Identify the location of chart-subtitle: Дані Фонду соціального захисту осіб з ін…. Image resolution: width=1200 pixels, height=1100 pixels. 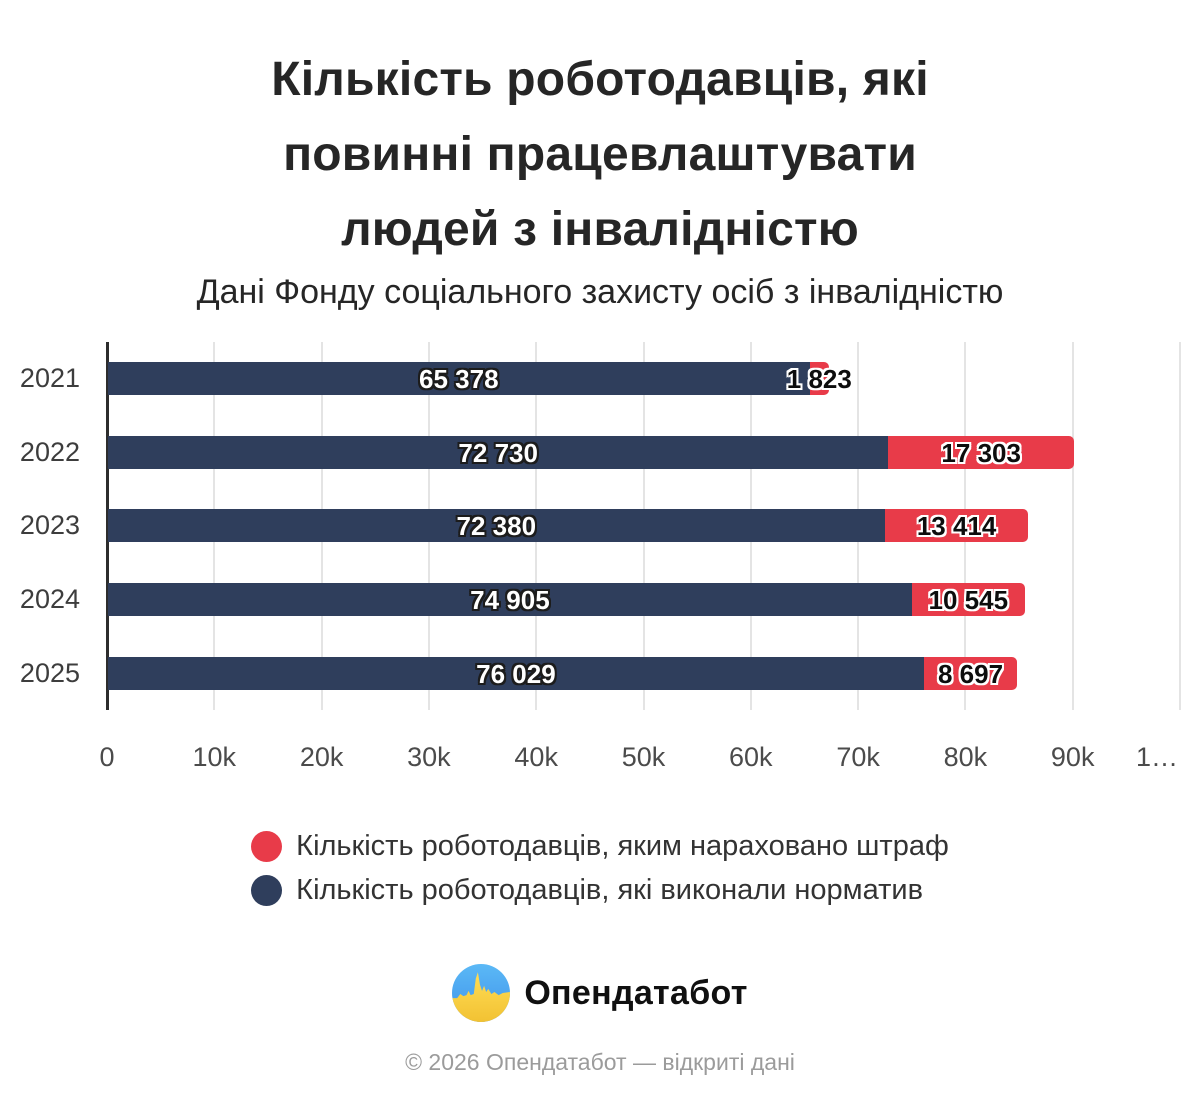
(600, 292).